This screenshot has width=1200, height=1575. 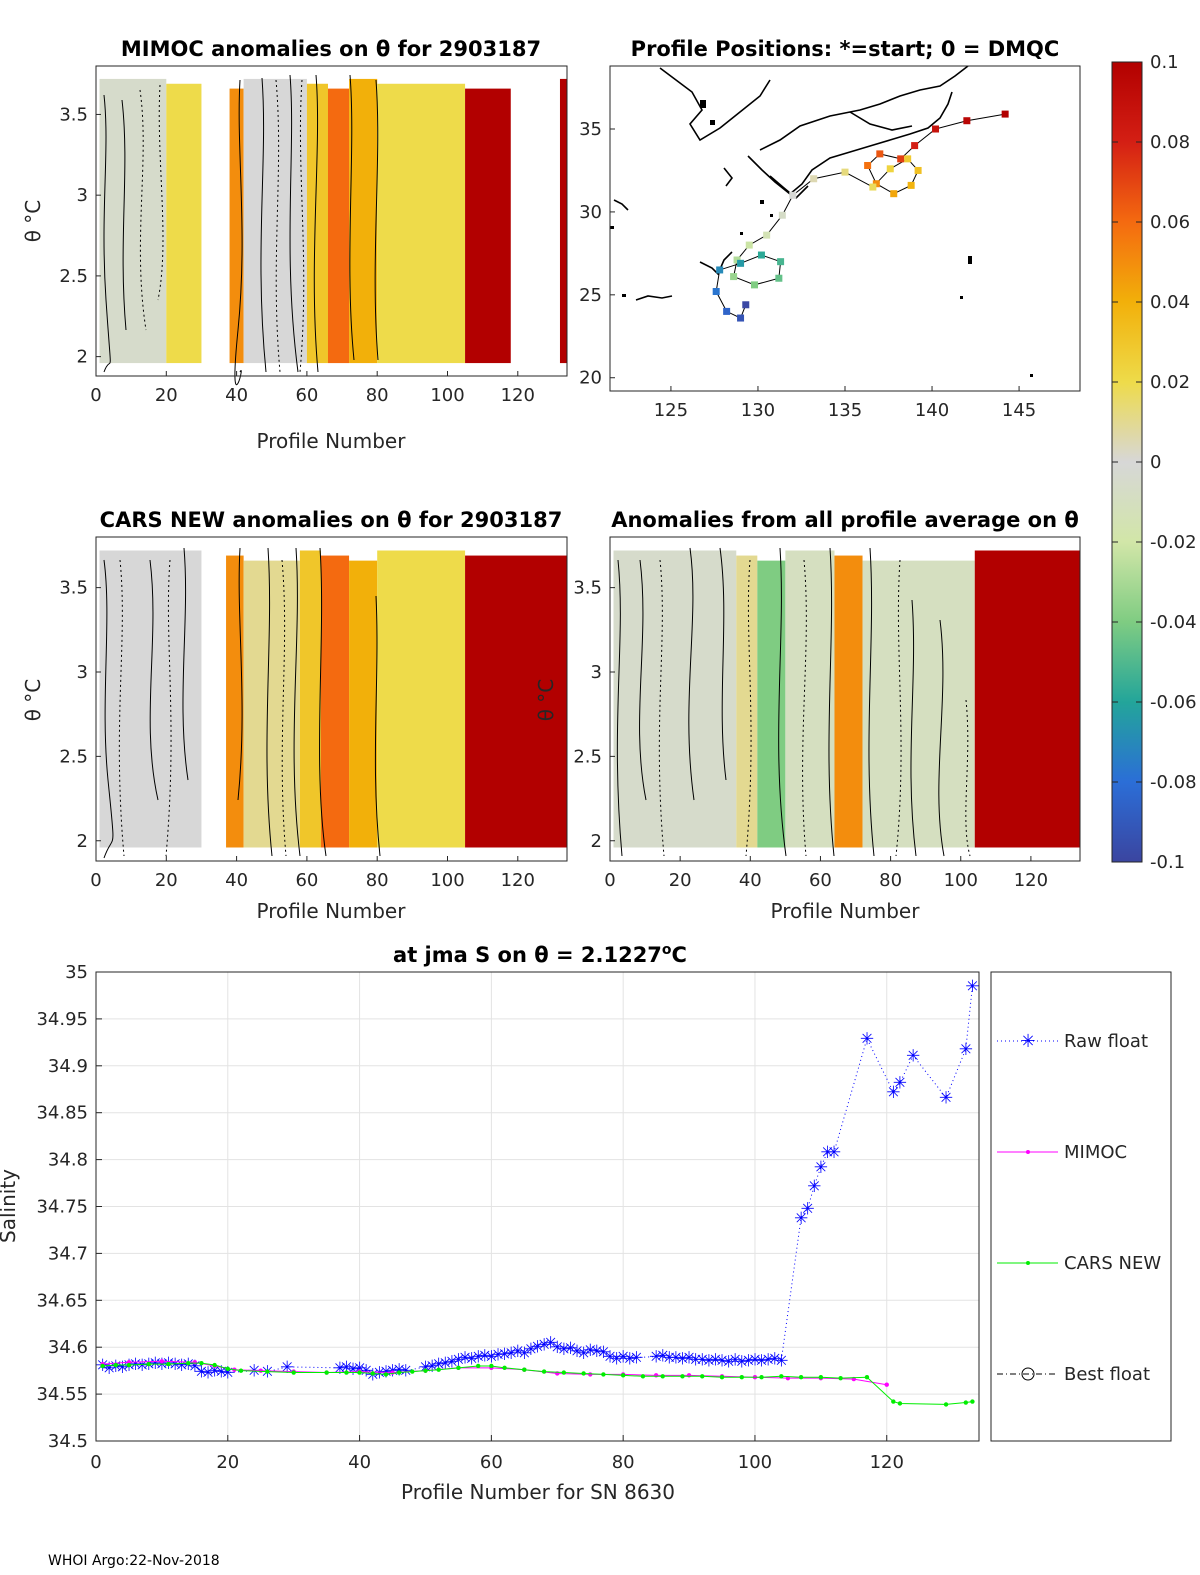 I want to click on y-tick-label: 2, so click(x=82, y=841).